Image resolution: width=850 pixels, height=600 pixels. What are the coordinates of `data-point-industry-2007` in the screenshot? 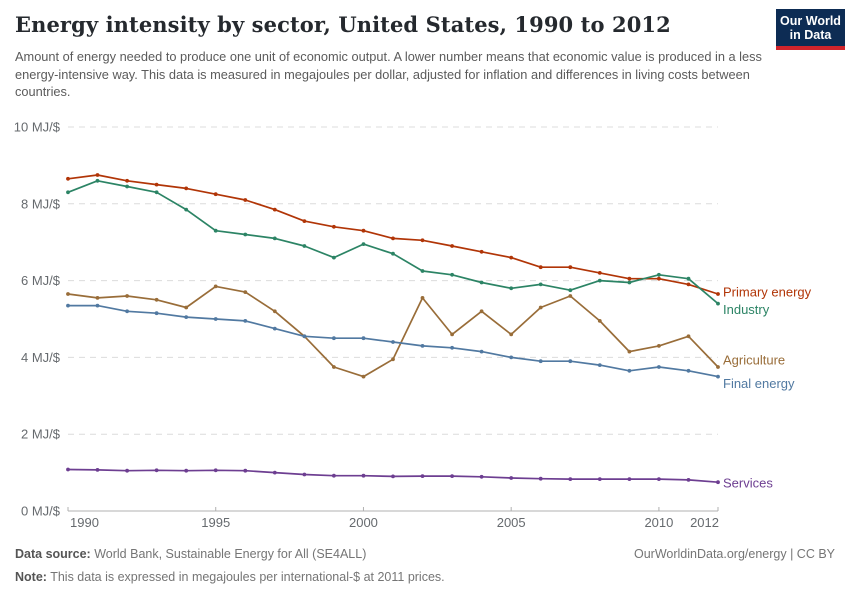 It's located at (570, 290).